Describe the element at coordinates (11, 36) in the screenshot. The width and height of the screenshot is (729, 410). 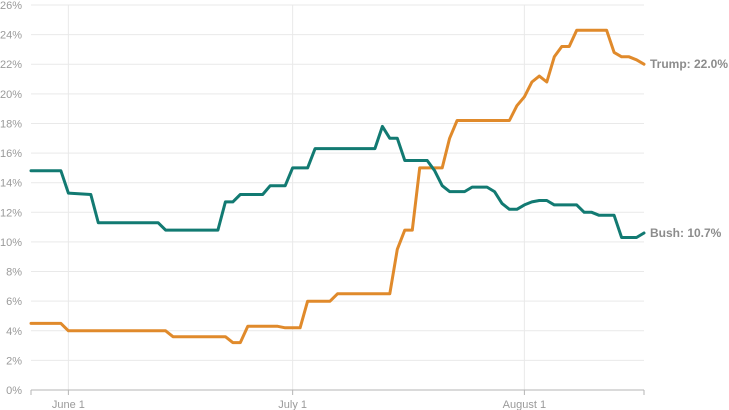
I see `y-tick-label: 24%` at that location.